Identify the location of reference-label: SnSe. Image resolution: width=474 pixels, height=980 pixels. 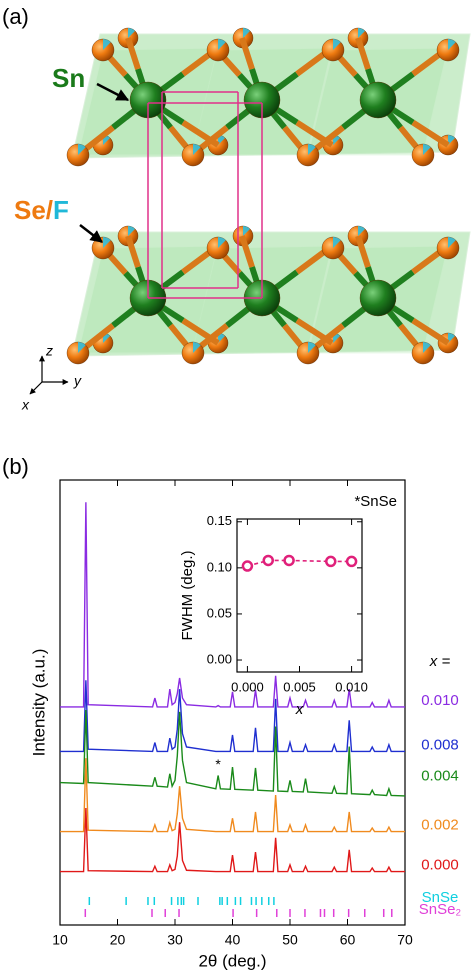
(440, 897).